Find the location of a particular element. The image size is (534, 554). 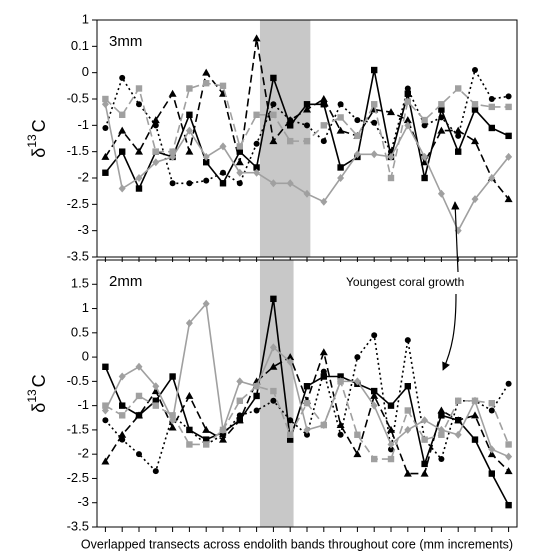

y-tick-label: -2 is located at coordinates (83, 176).